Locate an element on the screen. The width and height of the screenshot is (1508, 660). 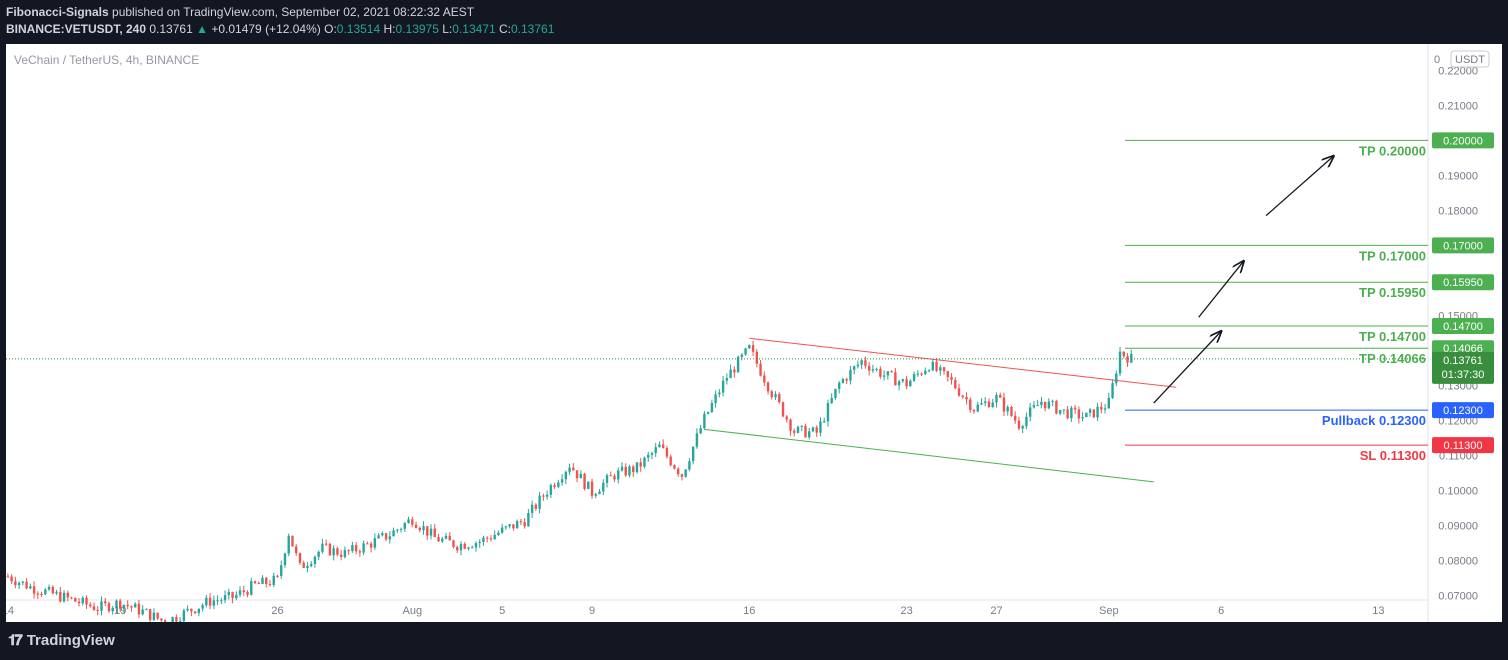
footer-brand: 𝟏𝟕 TradingView is located at coordinates (61, 640).